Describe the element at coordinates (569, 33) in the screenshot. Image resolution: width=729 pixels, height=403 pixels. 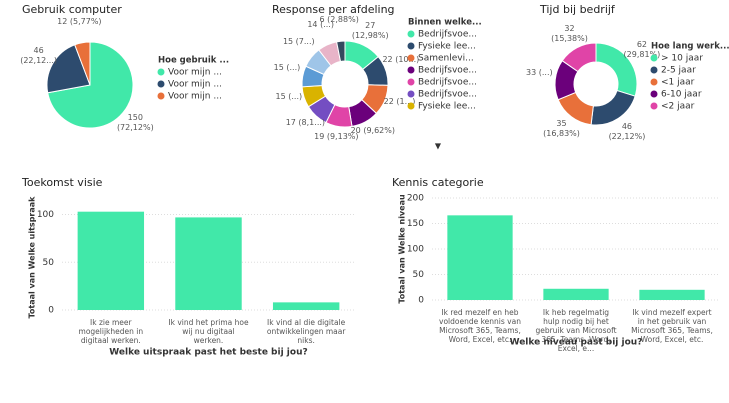
I see `data-label: 32 (15,38%)` at that location.